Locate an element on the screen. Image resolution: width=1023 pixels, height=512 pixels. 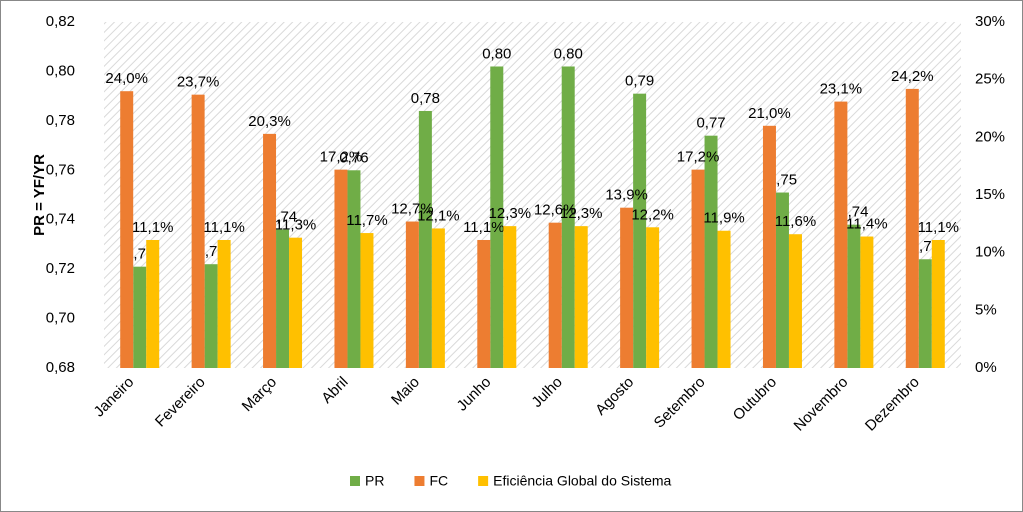
data-label: 20,3% is located at coordinates (269, 121).